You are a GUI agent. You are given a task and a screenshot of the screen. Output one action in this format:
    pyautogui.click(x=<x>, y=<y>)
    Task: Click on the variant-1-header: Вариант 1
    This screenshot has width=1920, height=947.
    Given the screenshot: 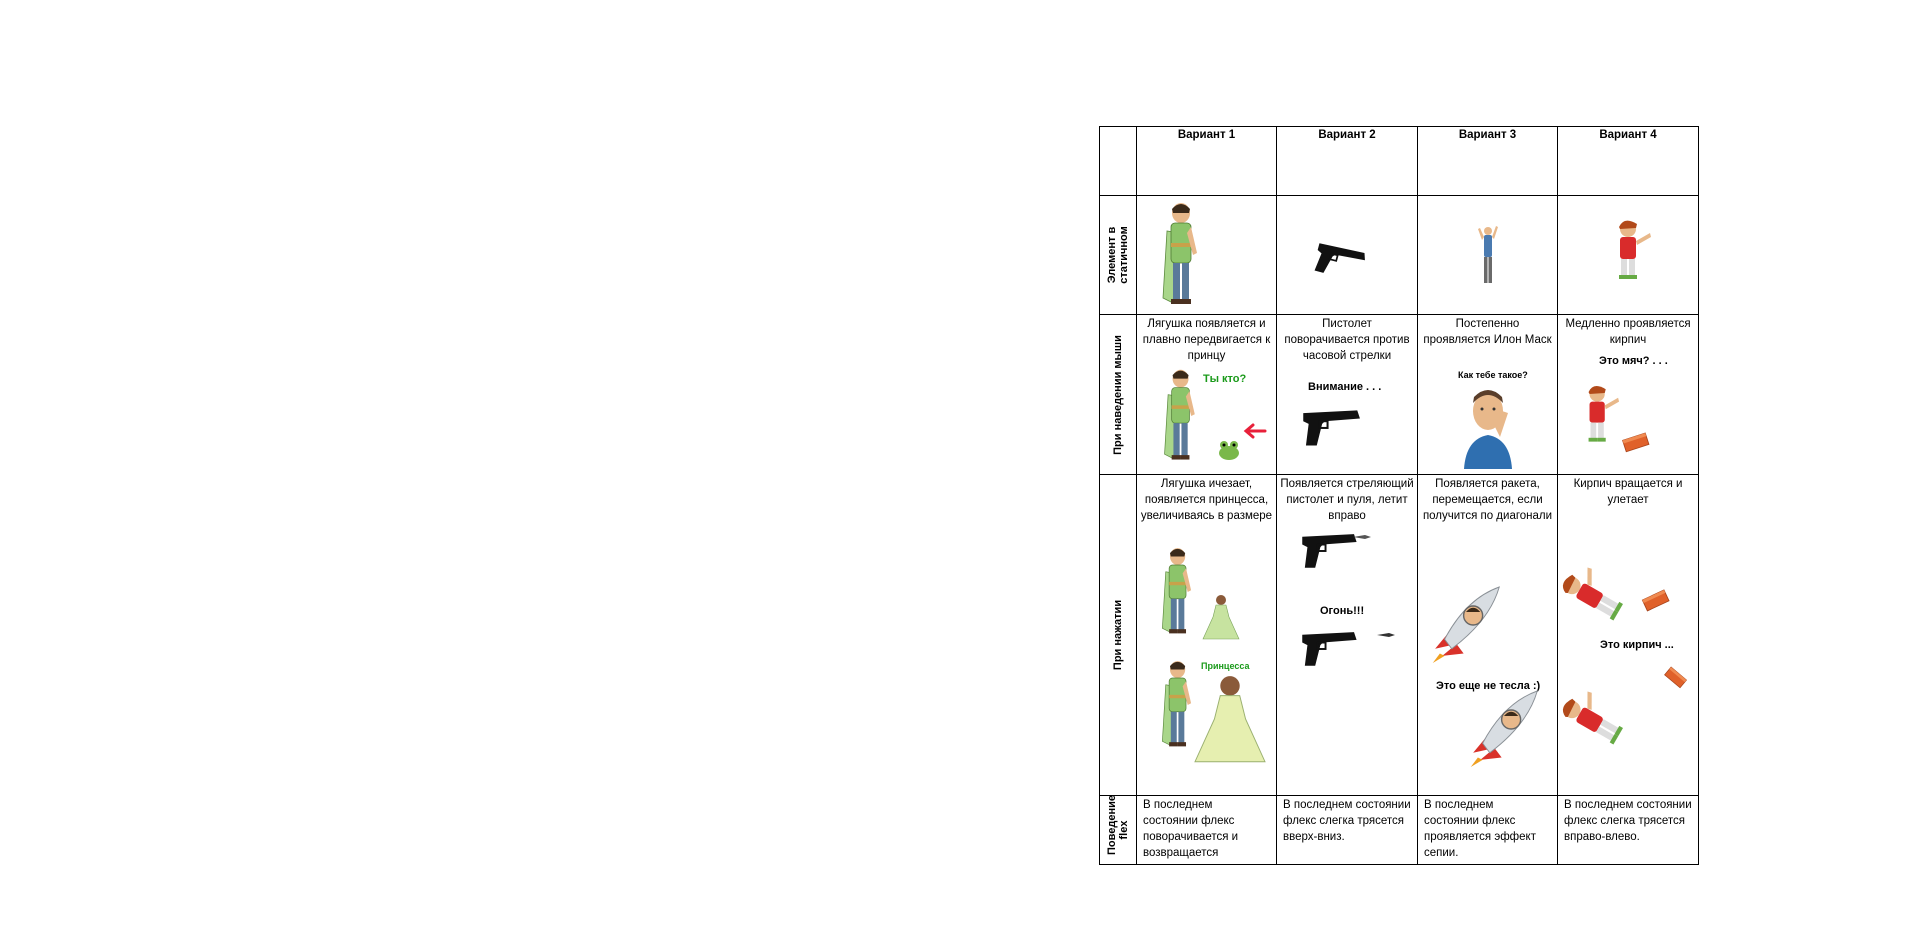 What is the action you would take?
    pyautogui.click(x=1206, y=161)
    